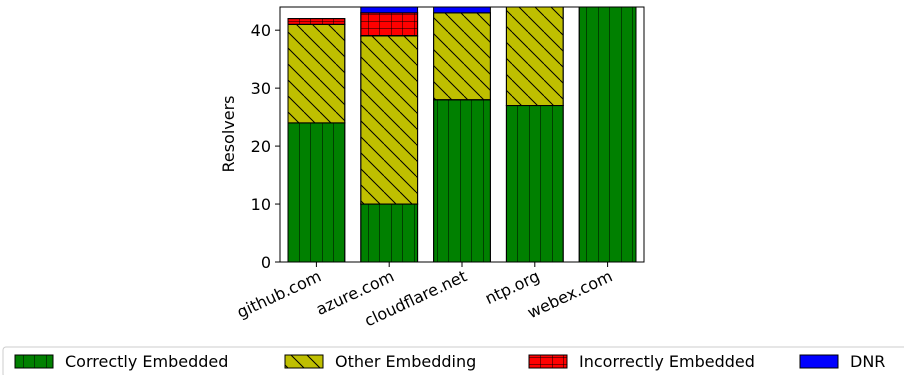 The width and height of the screenshot is (904, 375). What do you see at coordinates (462, 181) in the screenshot?
I see `bar-hatch-correctly-embedded-cloudflare-net` at bounding box center [462, 181].